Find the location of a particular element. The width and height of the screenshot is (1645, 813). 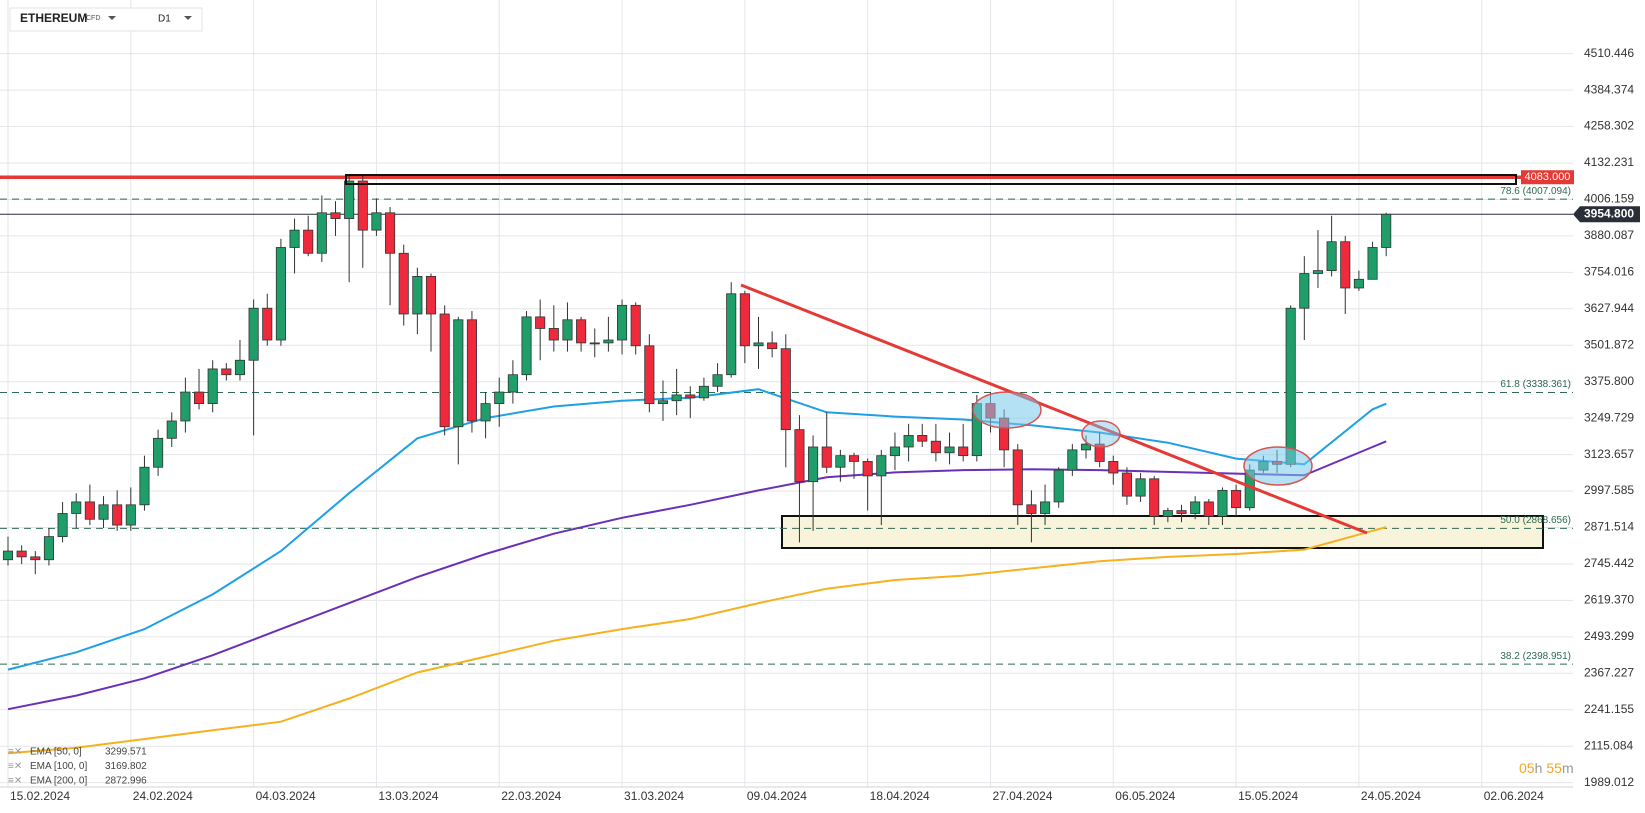

y-tick-label: 2115.084 is located at coordinates (1608, 745).